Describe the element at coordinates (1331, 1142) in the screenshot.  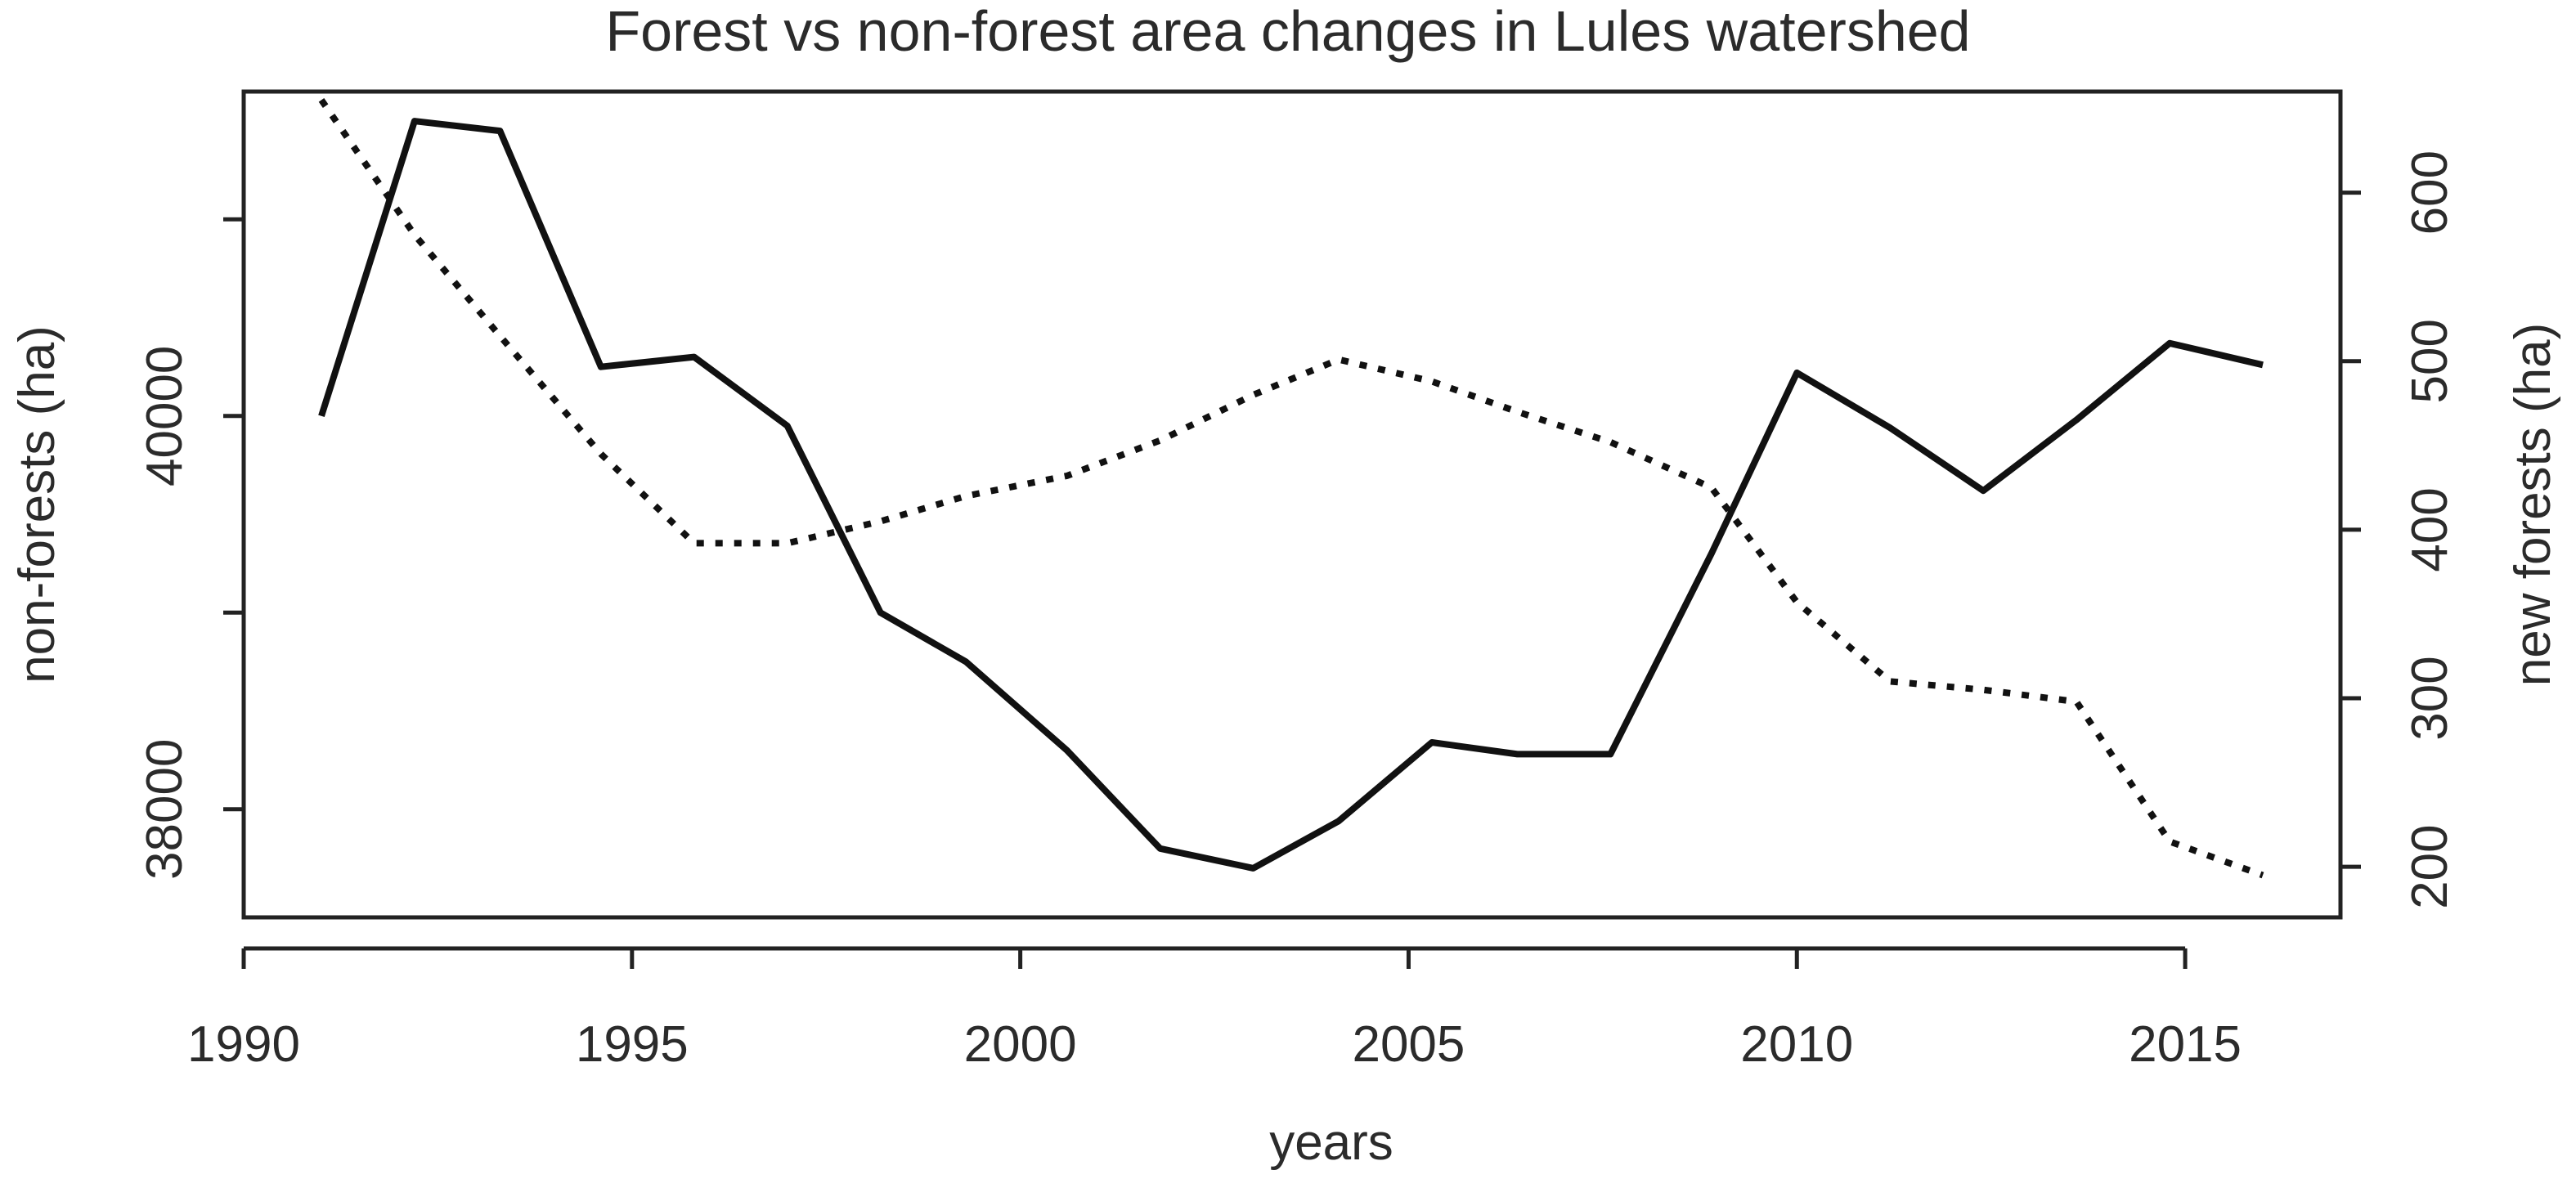
I see `x-axis-label: years` at that location.